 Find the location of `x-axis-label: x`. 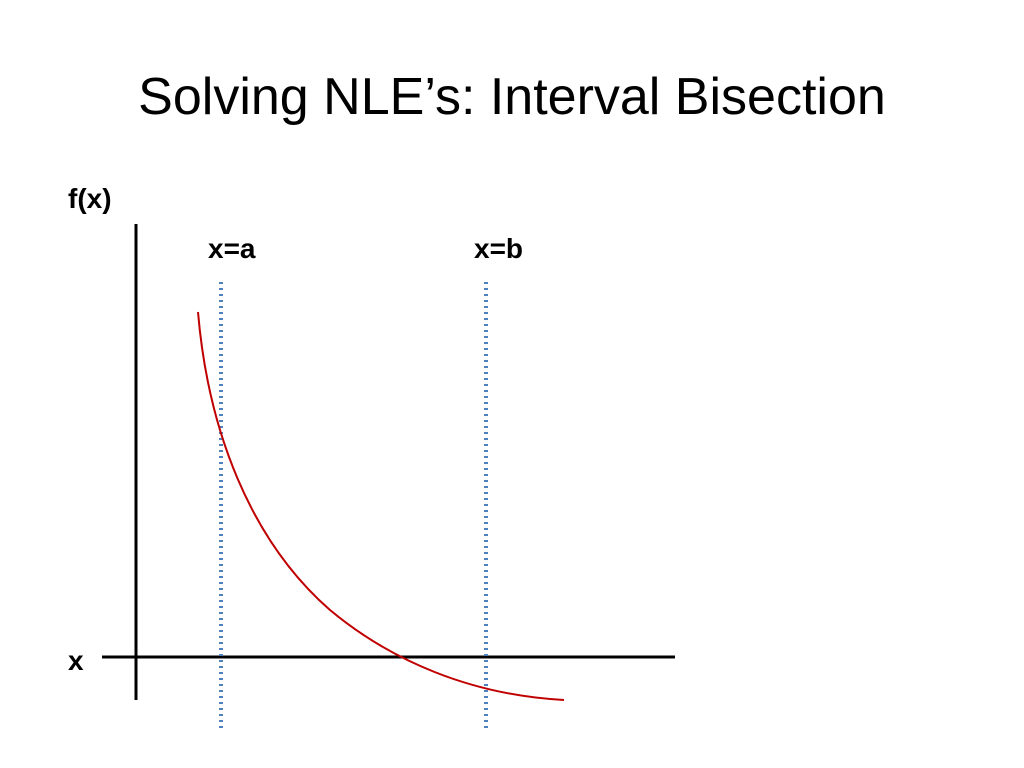

x-axis-label: x is located at coordinates (76, 660).